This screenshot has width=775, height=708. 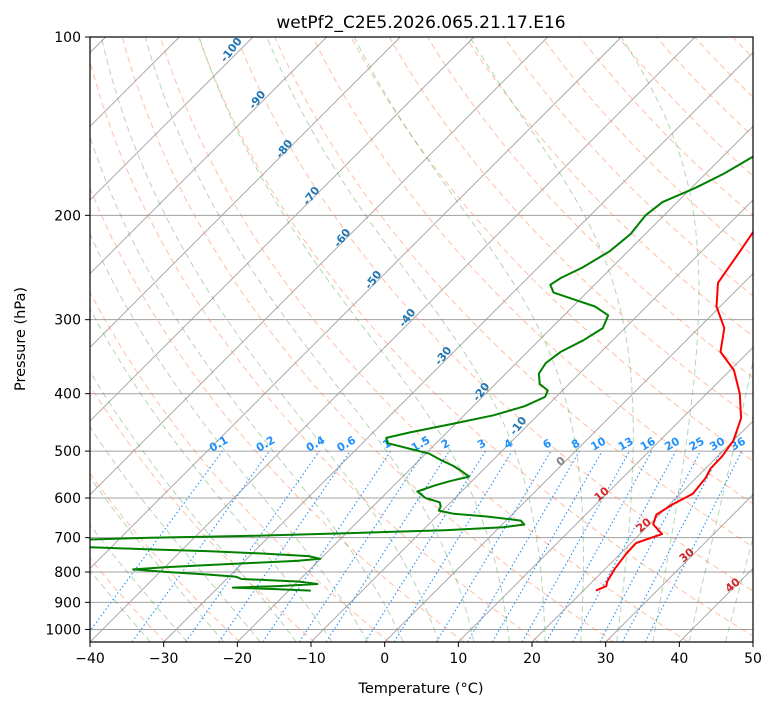 I want to click on y-tick-label: 500, so click(x=67, y=452).